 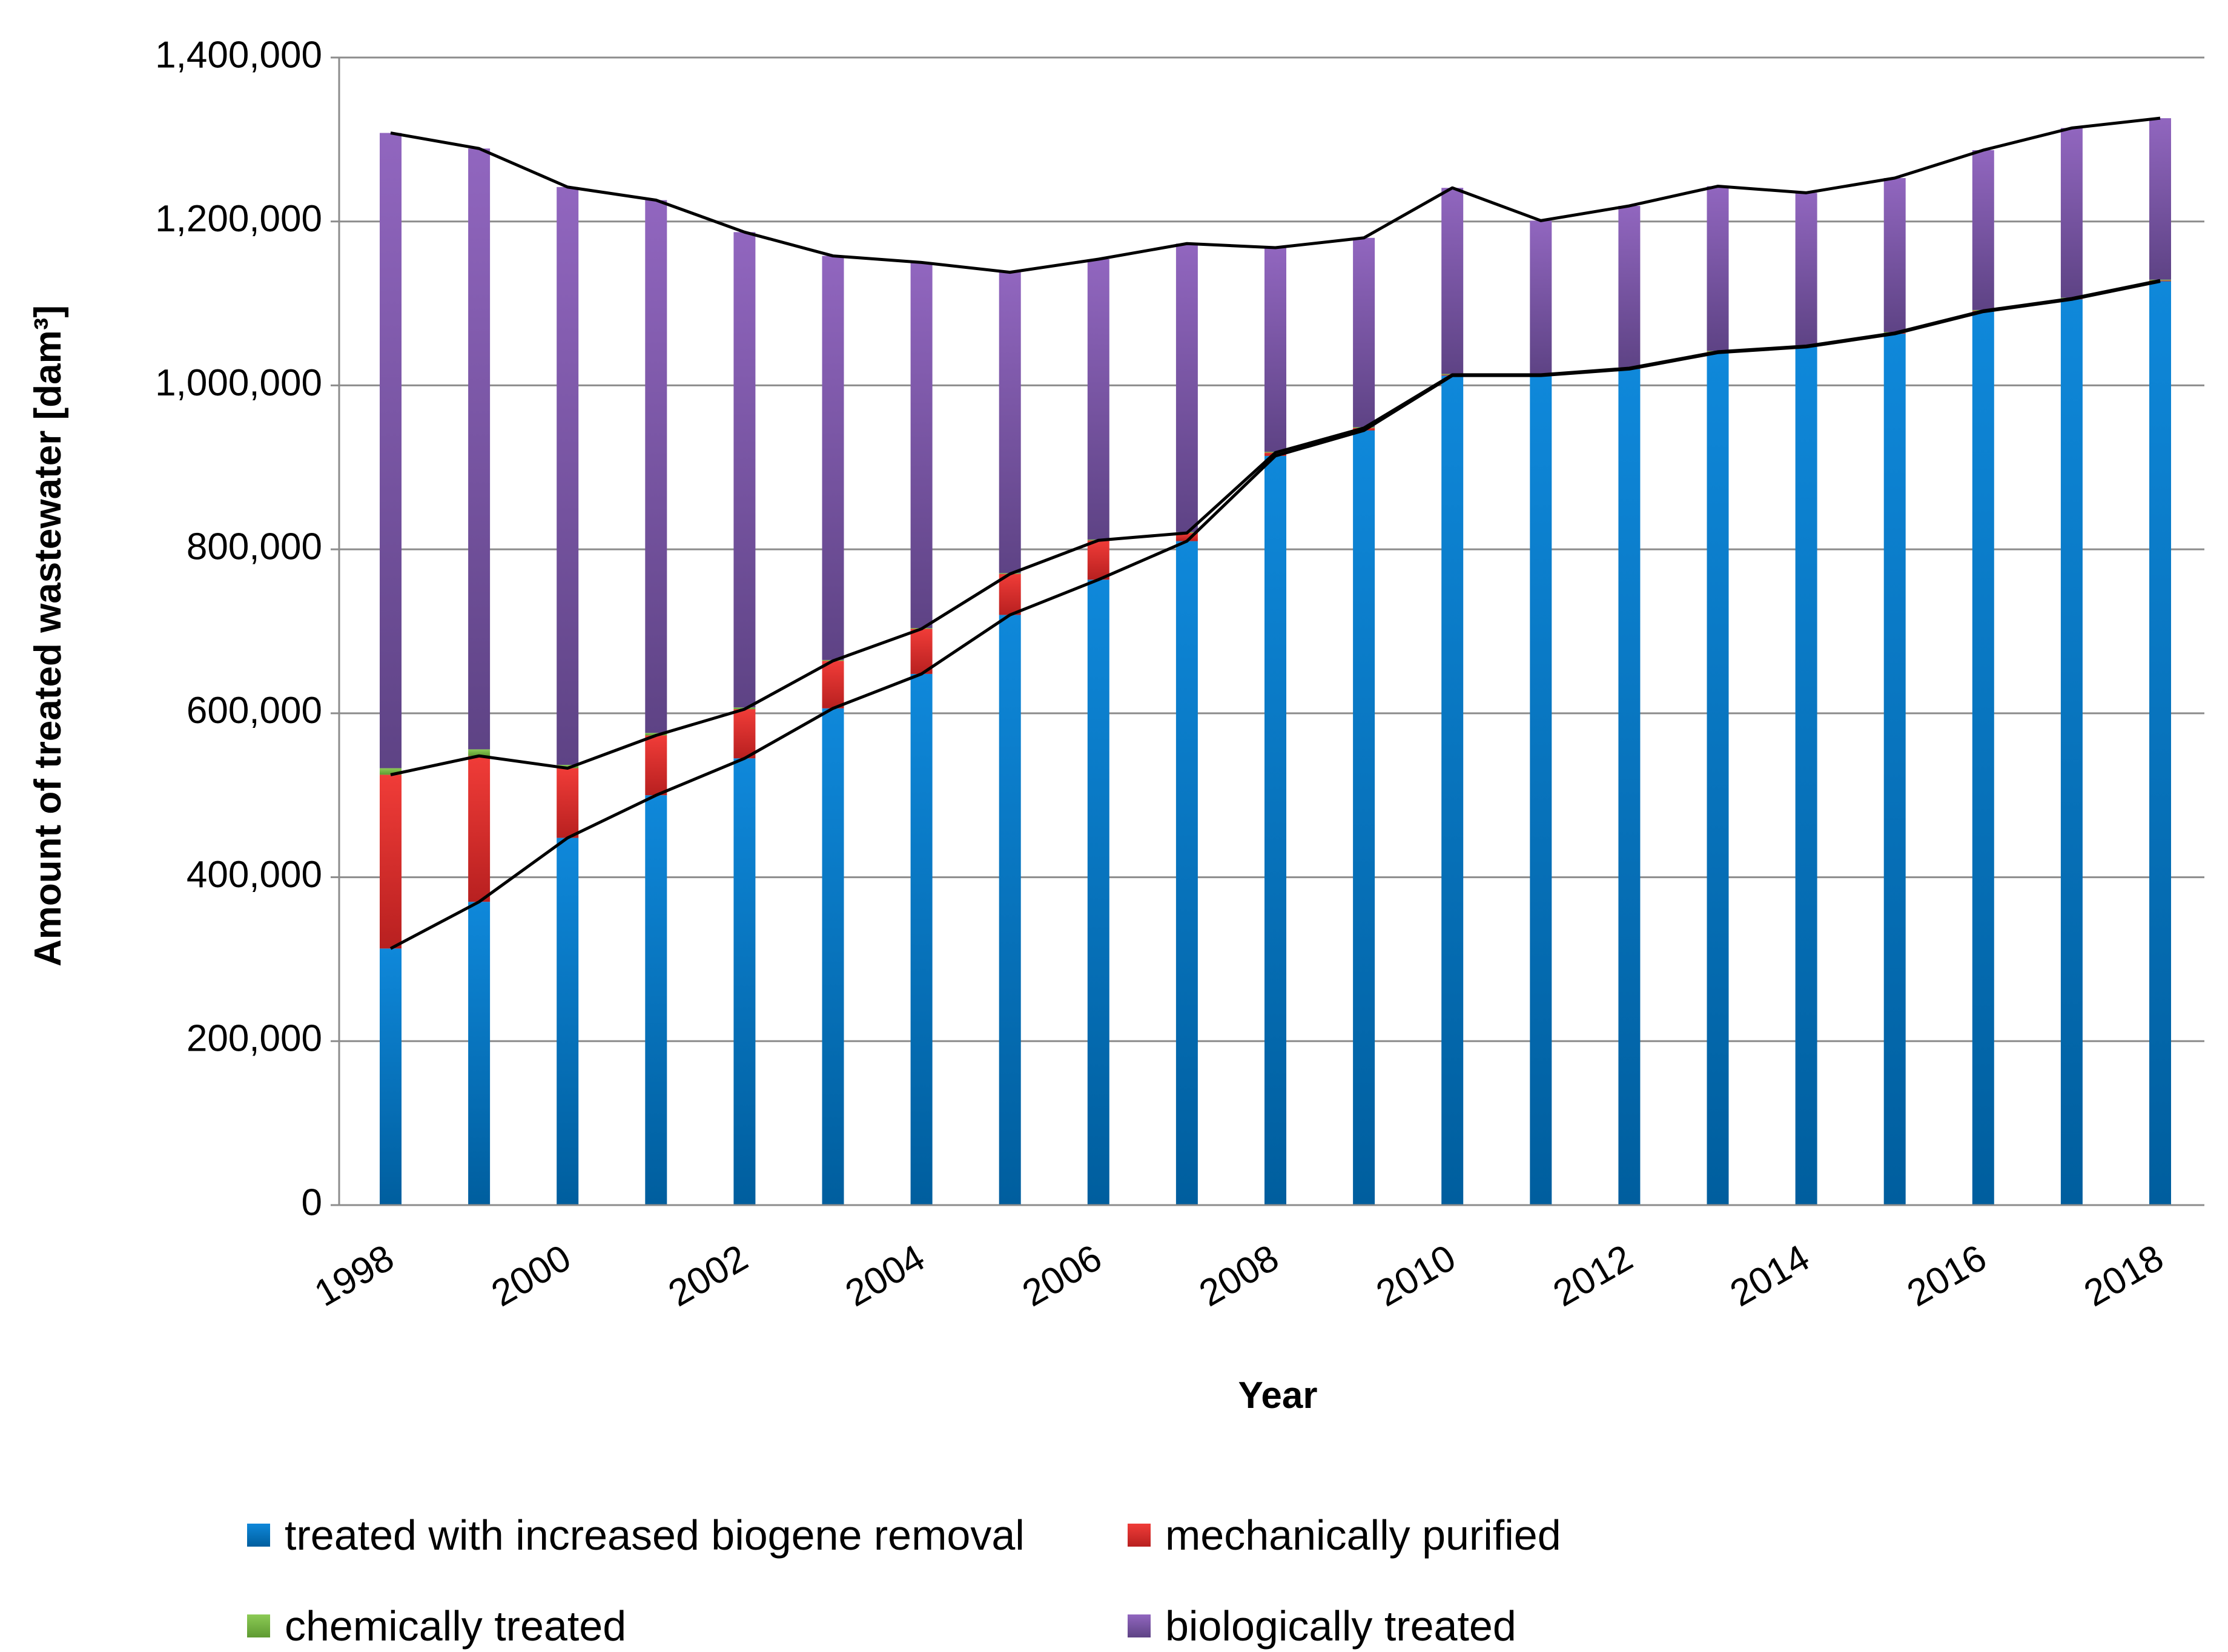 I want to click on x-tick-label: 2006, so click(x=1062, y=1276).